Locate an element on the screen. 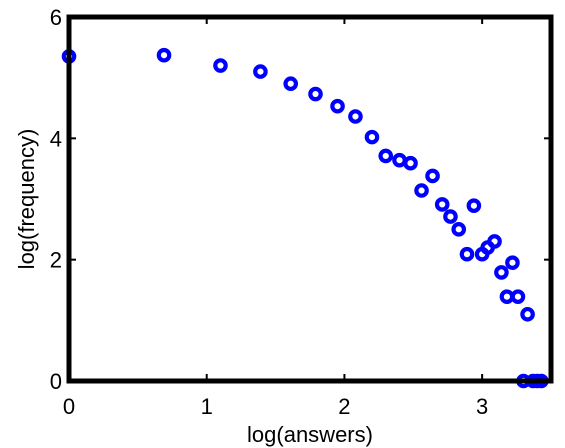 This screenshot has width=565, height=448. x-tick-label: 1 is located at coordinates (207, 406).